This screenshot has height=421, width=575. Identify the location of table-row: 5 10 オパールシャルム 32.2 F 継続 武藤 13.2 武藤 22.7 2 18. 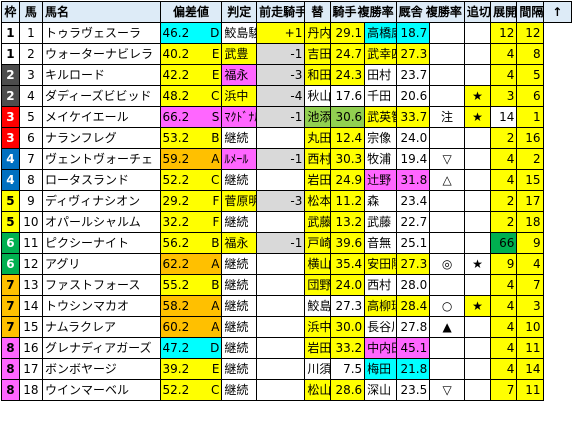
(286, 222).